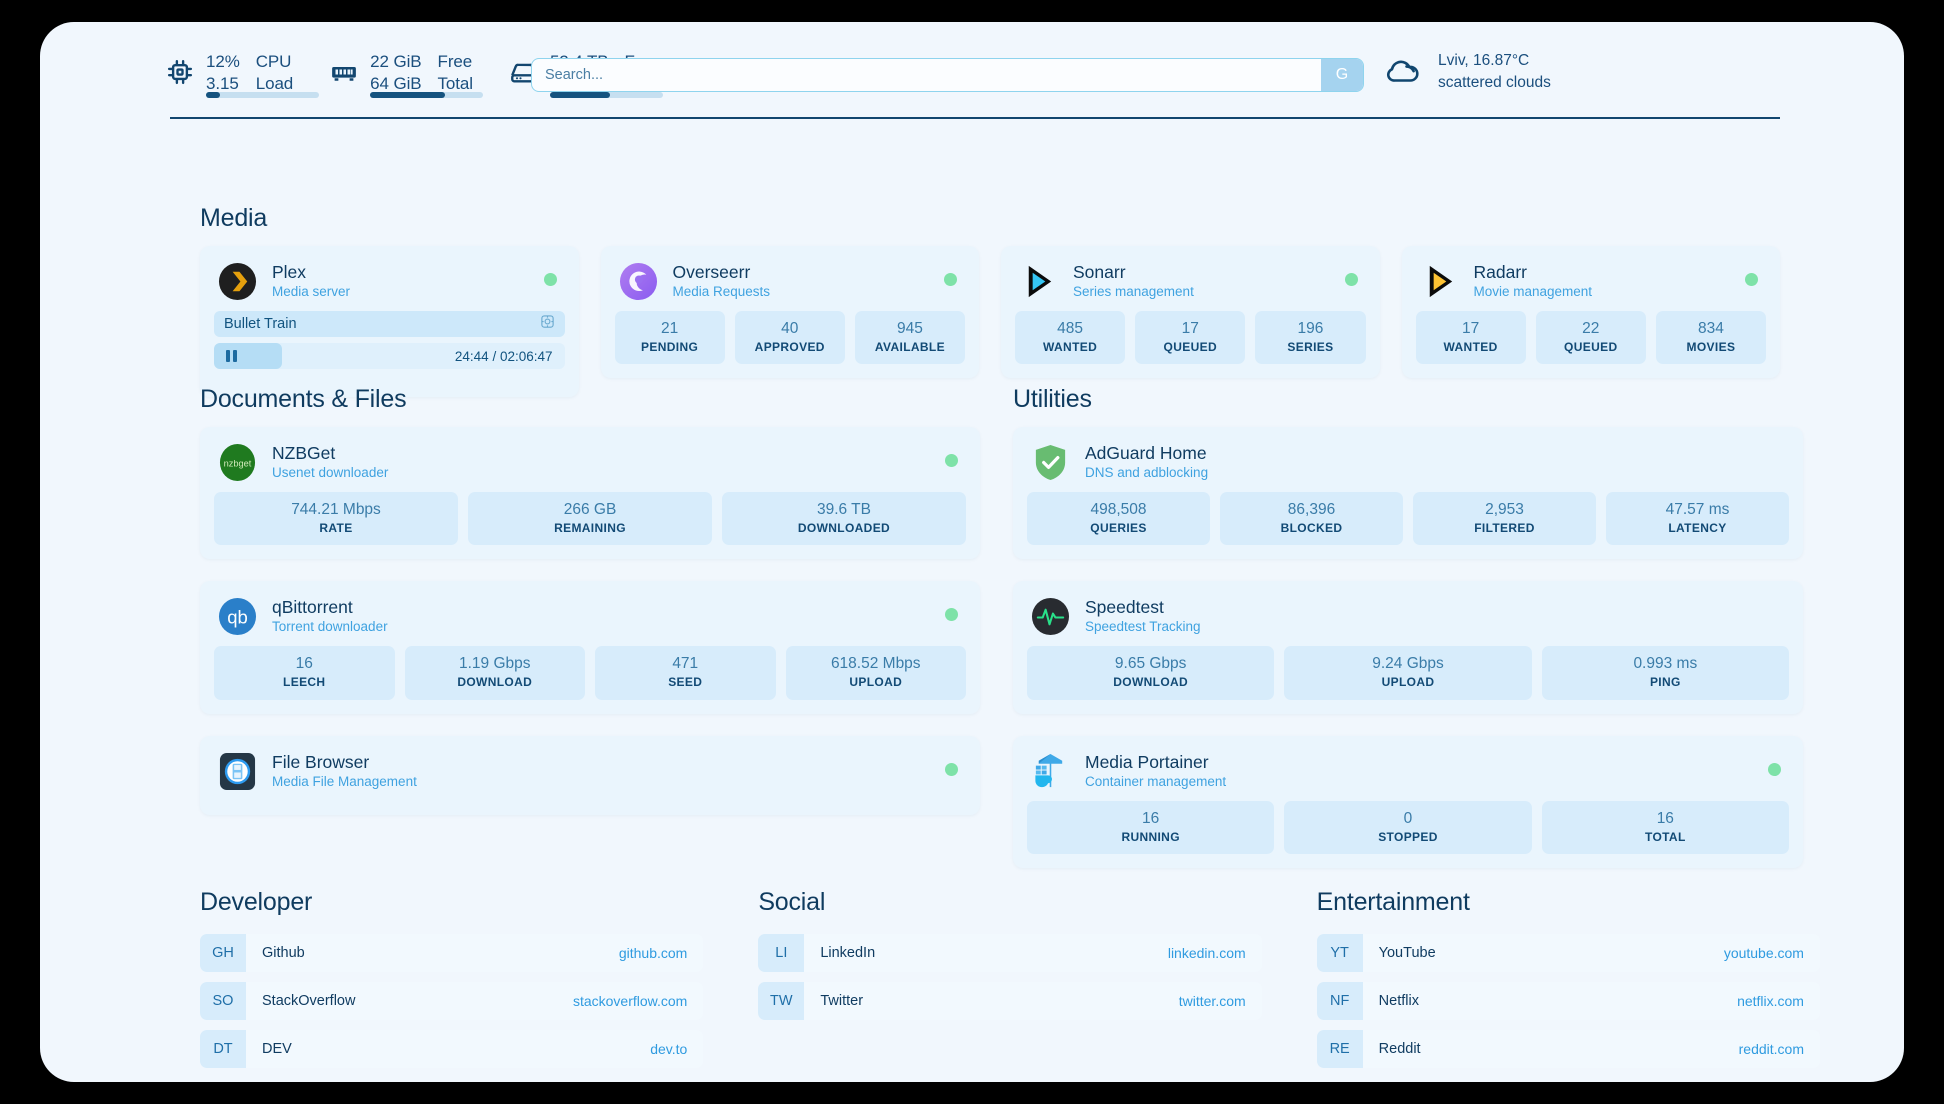 The height and width of the screenshot is (1104, 1944). I want to click on card-stats-row: 17 WANTED 22 QUEUED 834 MOVIES, so click(1591, 344).